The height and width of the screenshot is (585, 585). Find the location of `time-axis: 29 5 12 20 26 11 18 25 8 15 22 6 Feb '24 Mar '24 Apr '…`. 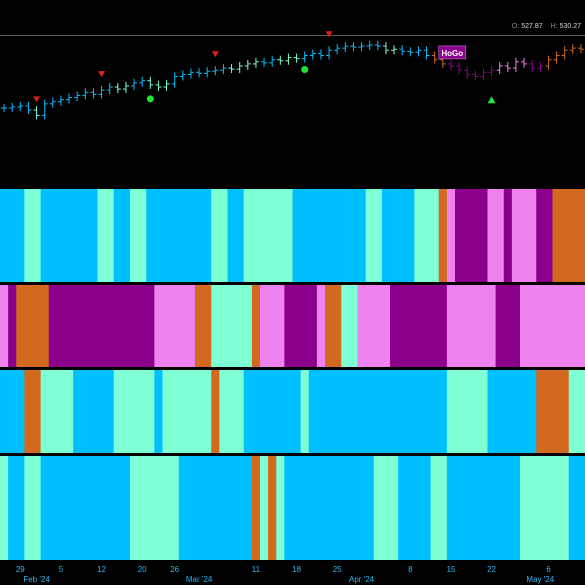

time-axis: 29 5 12 20 26 11 18 25 8 15 22 6 Feb '24 Mar '24 Apr '… is located at coordinates (285, 574).